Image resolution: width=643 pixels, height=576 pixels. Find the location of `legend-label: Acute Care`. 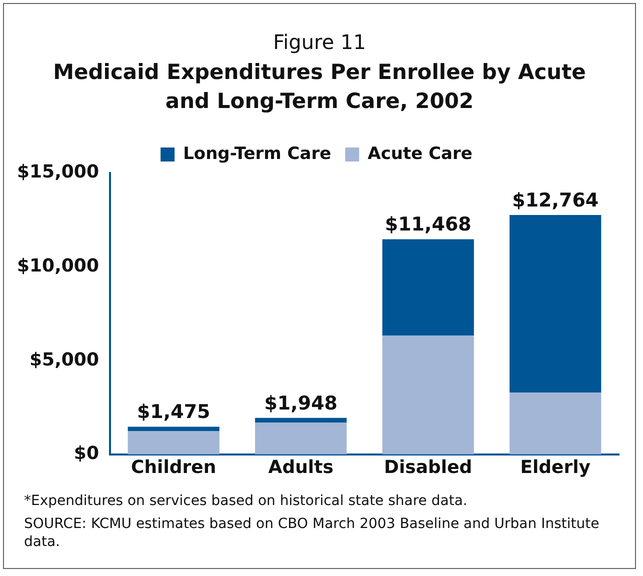

legend-label: Acute Care is located at coordinates (420, 154).